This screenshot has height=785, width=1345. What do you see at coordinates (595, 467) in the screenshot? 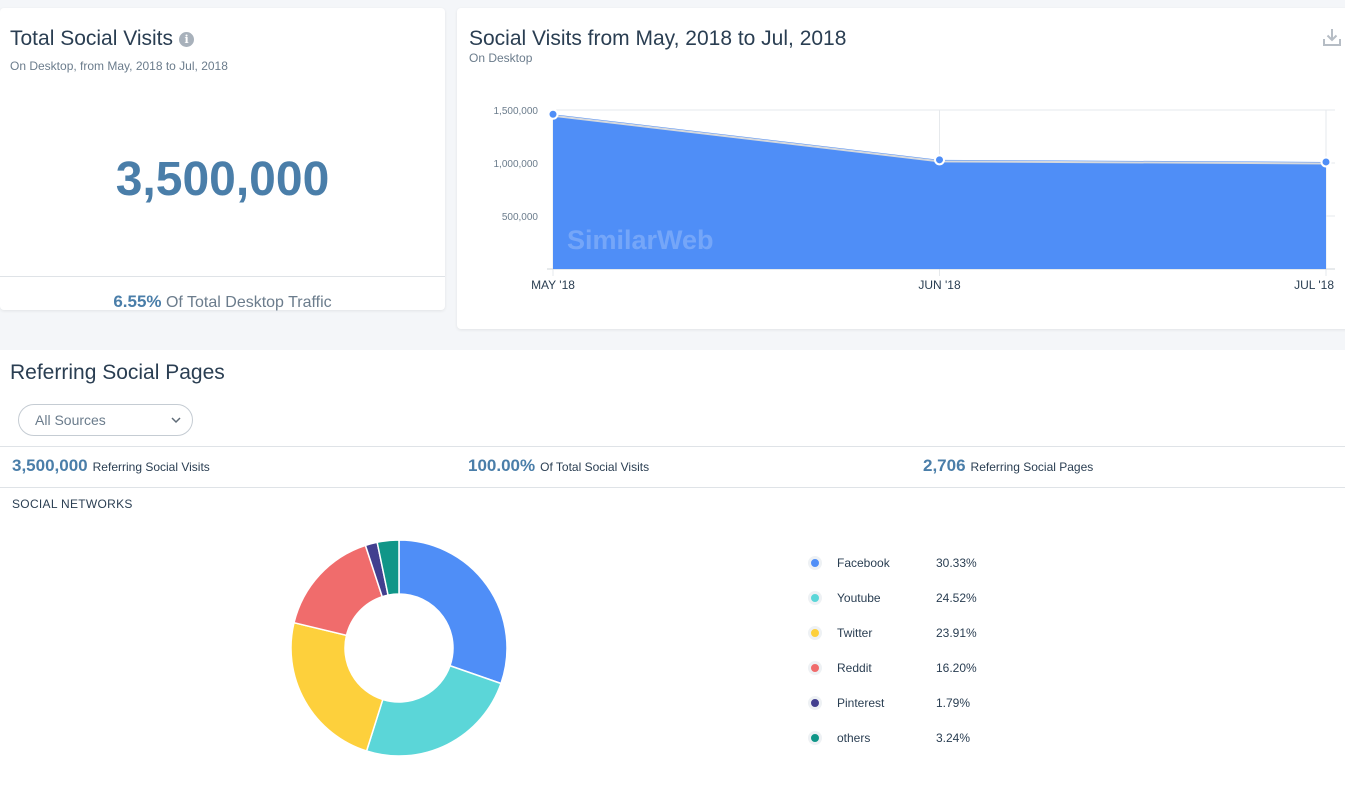
I see `metric-label: Of Total Social Visits` at bounding box center [595, 467].